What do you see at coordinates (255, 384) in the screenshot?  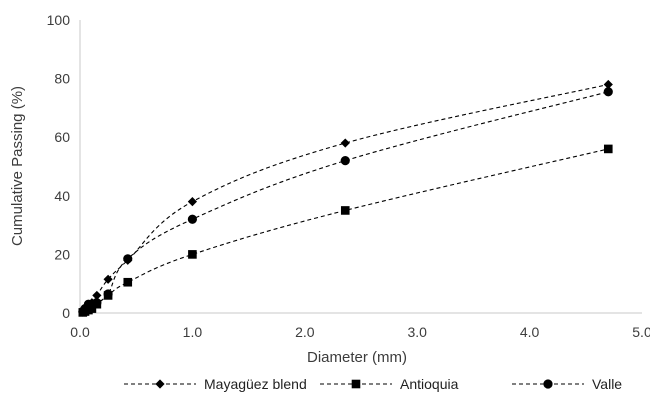 I see `legend-label: Mayagüez blend` at bounding box center [255, 384].